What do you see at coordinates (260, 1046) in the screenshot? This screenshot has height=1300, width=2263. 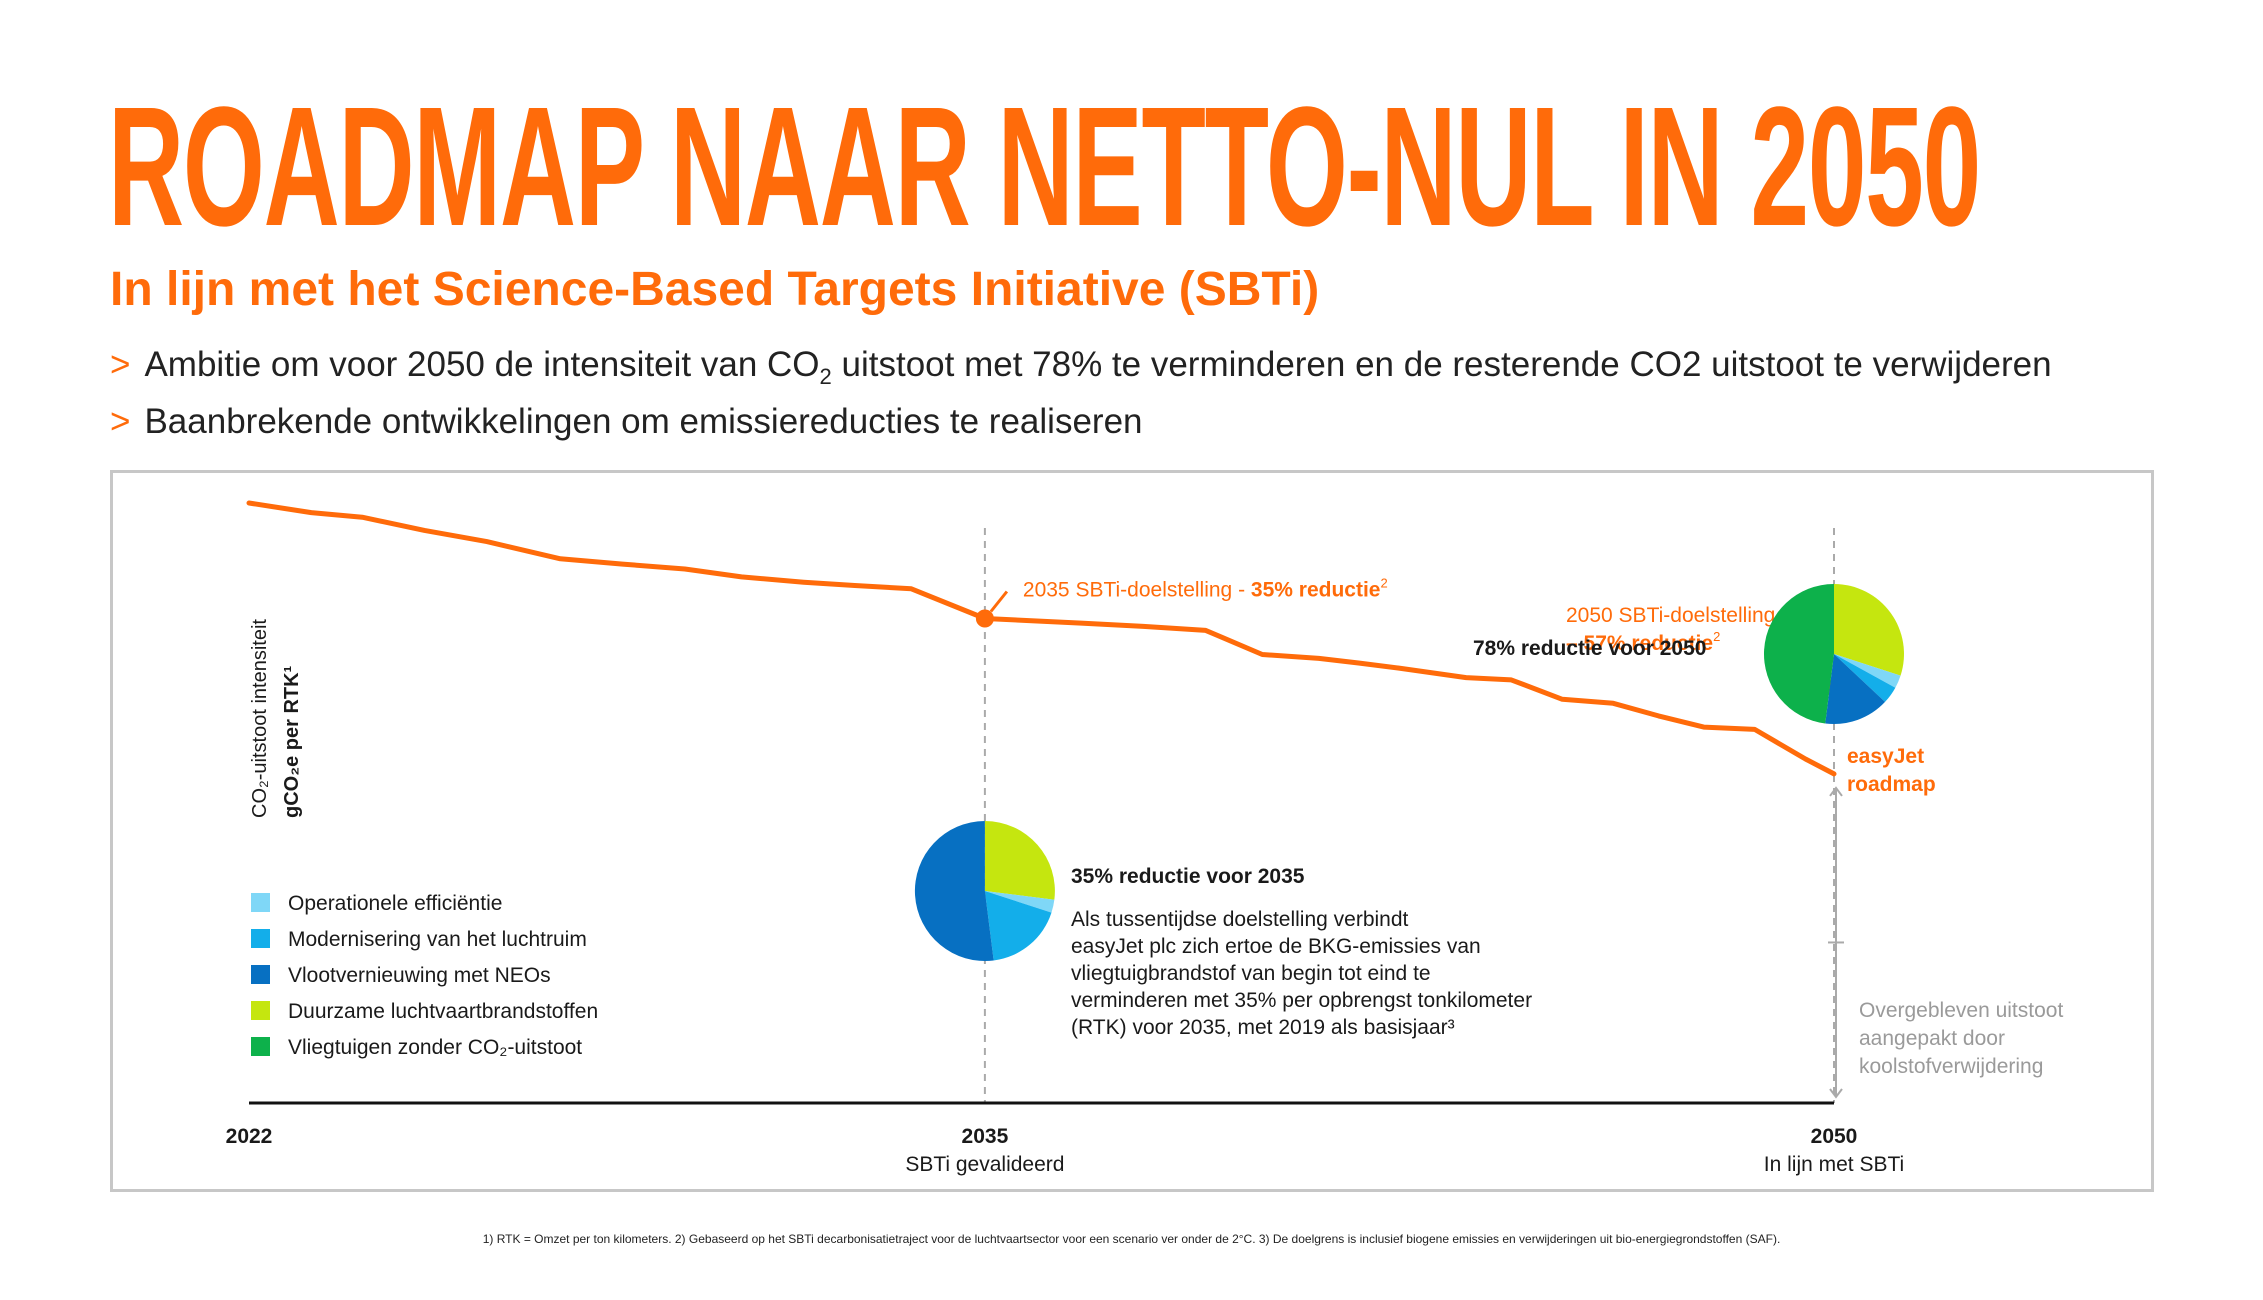 I see `legend-swatch-zero` at bounding box center [260, 1046].